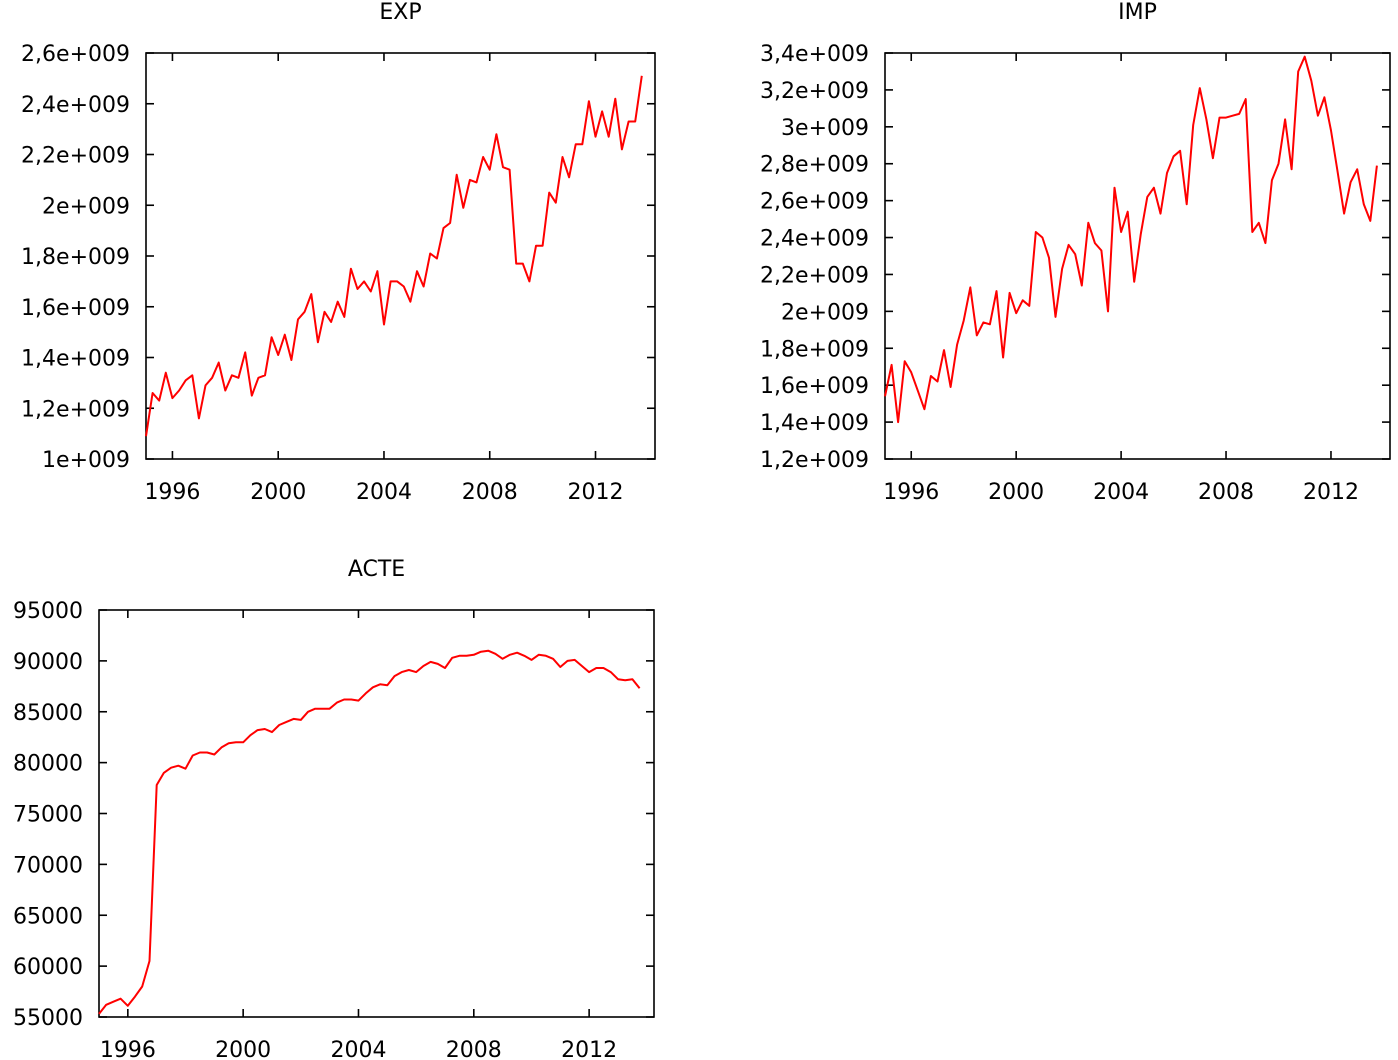  Describe the element at coordinates (48, 662) in the screenshot. I see `y-tick-label: 90000` at that location.